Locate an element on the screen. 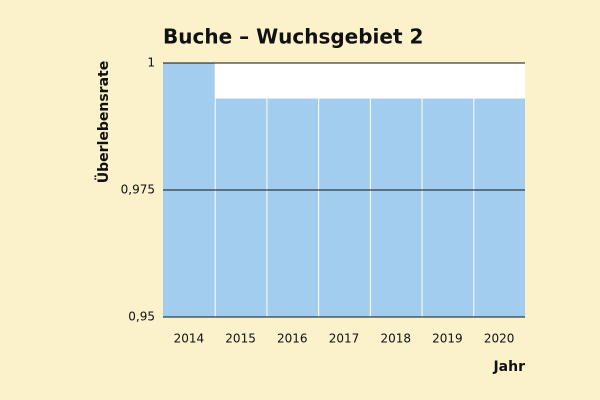 The image size is (600, 400). y-tick-label: 0,95 is located at coordinates (141, 317).